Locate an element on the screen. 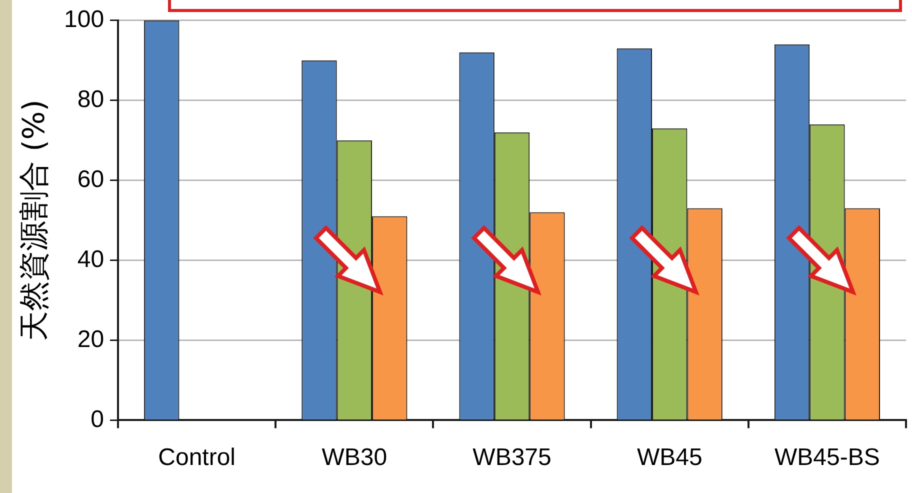  y-tick-label: 60 is located at coordinates (90, 179).